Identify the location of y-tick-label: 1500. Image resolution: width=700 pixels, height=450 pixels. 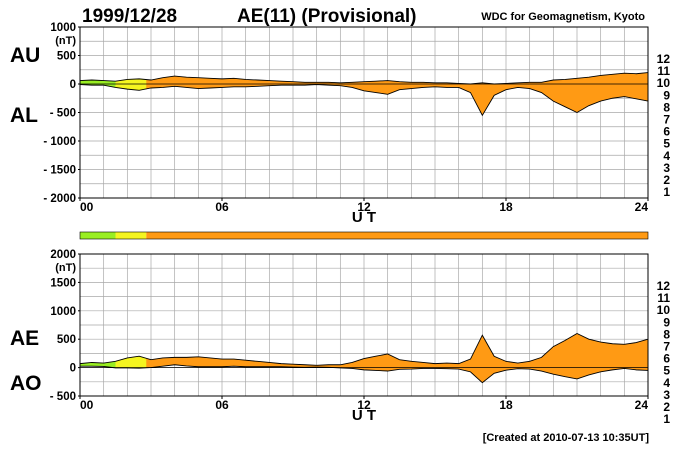
(63, 283).